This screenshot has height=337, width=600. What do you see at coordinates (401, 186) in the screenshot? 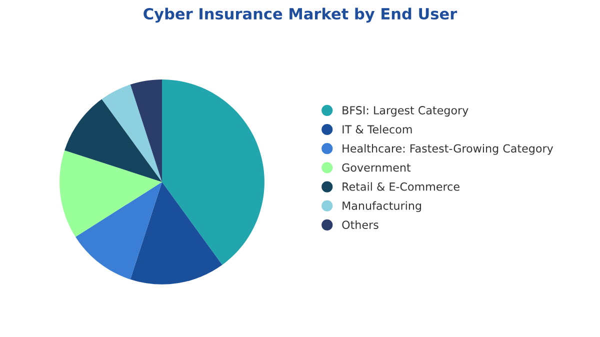
I see `legend-label: Retail & E-Commerce` at bounding box center [401, 186].